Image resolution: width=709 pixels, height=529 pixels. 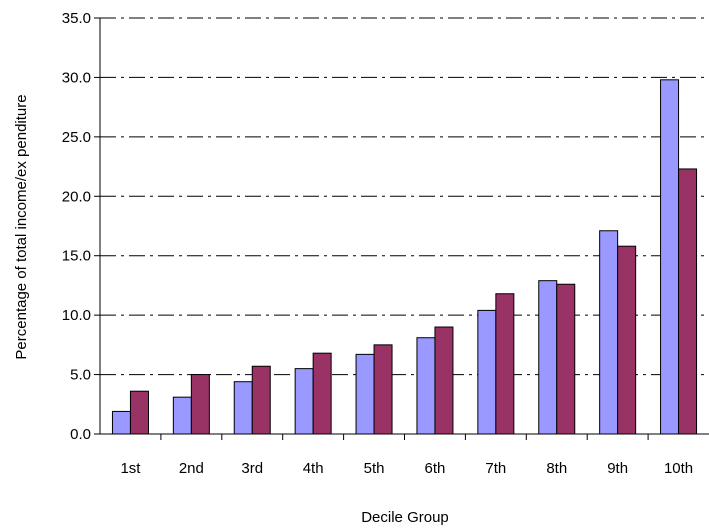 What do you see at coordinates (76, 226) in the screenshot?
I see `y-tick-labels: 0.0 5.0 10.0 15.0 20.0 25.0 30.0 35.0` at bounding box center [76, 226].